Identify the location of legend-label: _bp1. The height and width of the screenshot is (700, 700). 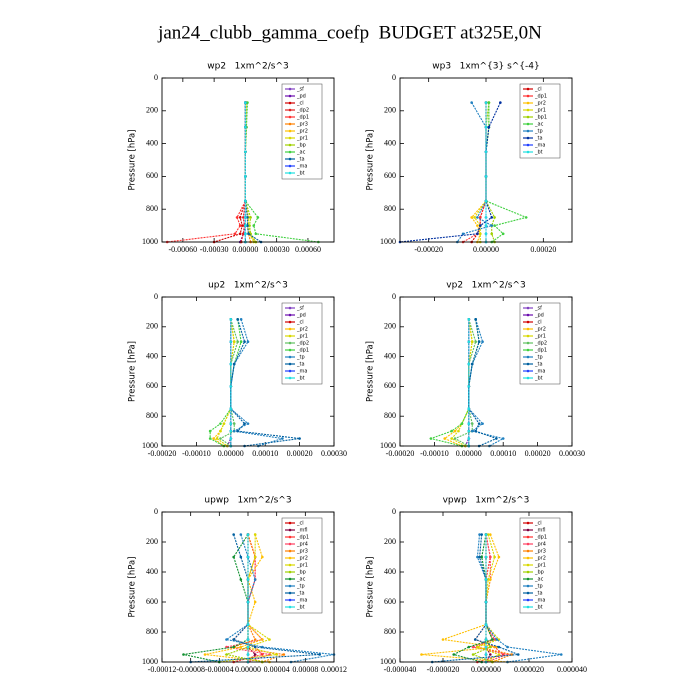
(540, 118).